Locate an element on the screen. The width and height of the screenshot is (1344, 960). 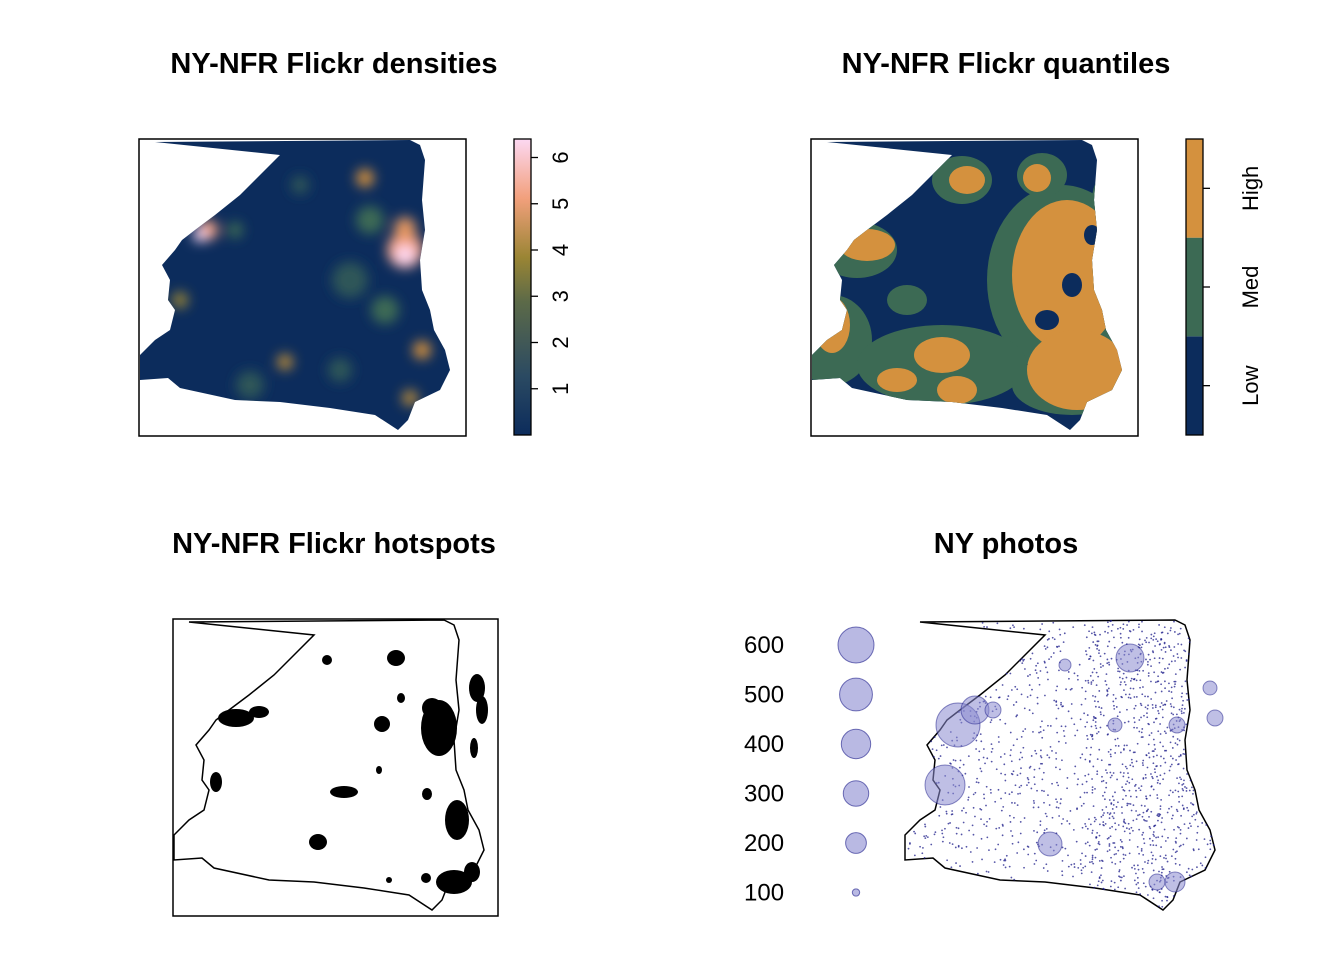
hotspots-frame is located at coordinates (335, 767).